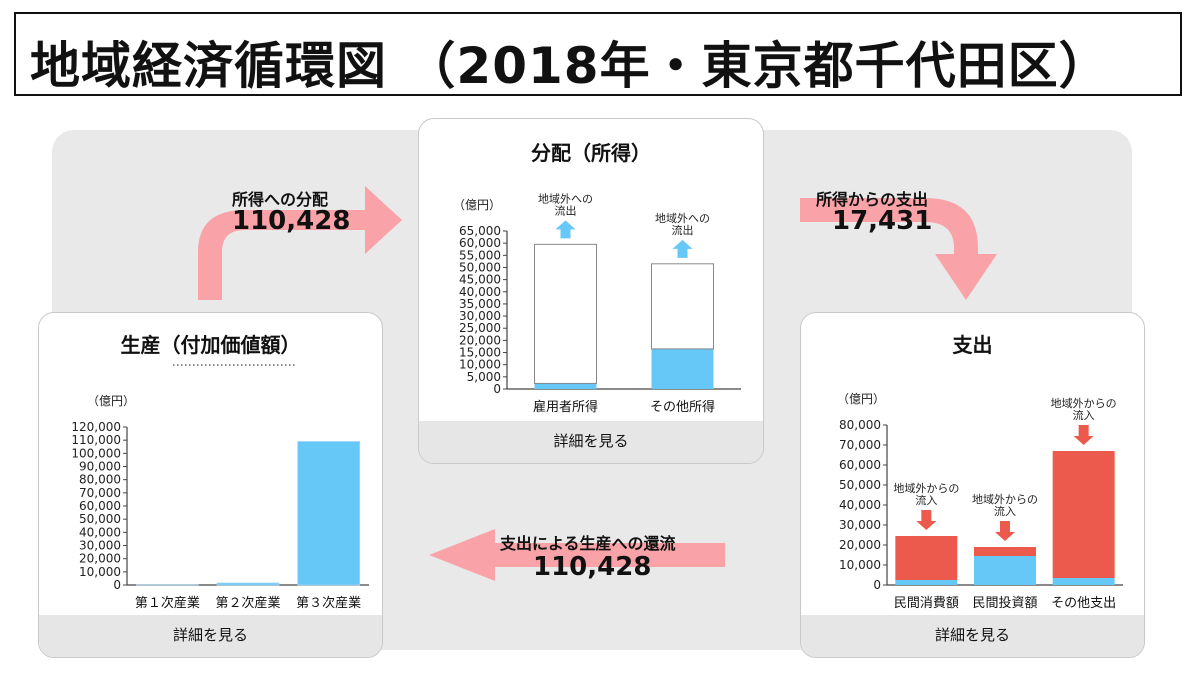  What do you see at coordinates (588, 543) in the screenshot?
I see `production-return-label: 支出による生産への還流` at bounding box center [588, 543].